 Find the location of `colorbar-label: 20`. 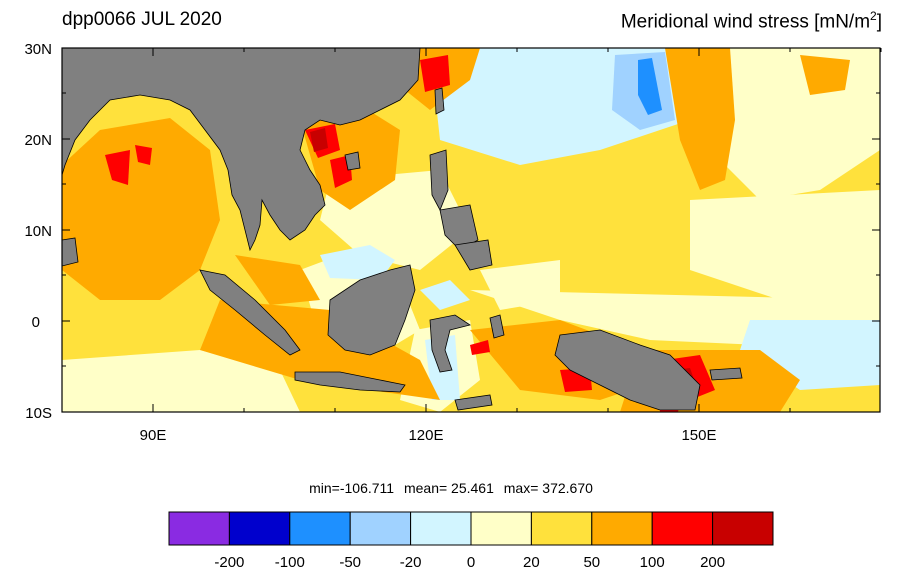

colorbar-label: 20 is located at coordinates (531, 562).